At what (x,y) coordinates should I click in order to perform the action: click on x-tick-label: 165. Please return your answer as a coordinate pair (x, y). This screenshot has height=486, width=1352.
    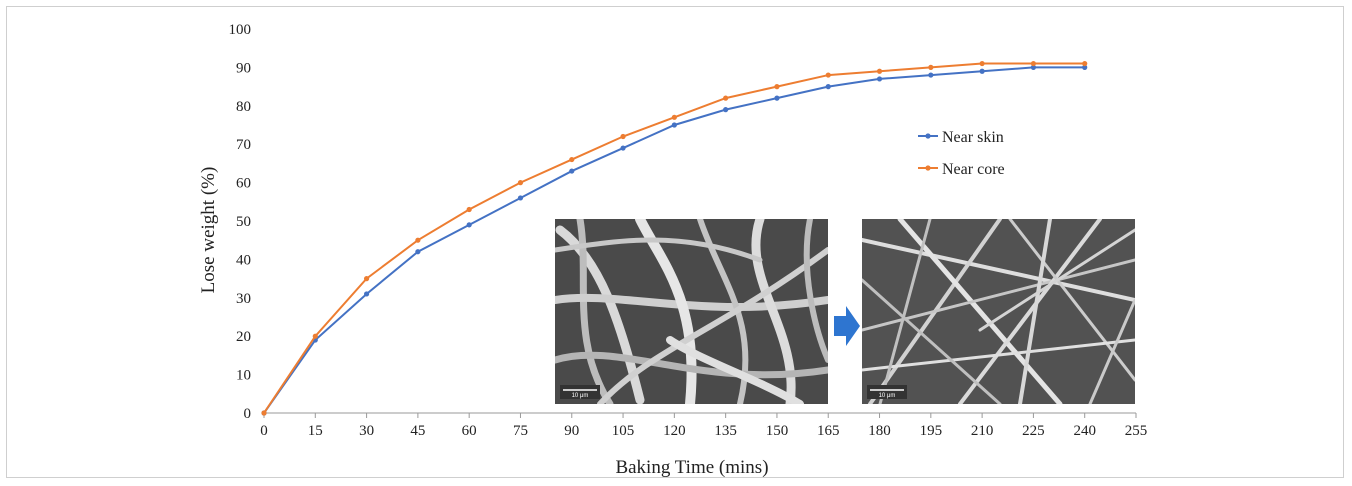
    Looking at the image, I should click on (828, 431).